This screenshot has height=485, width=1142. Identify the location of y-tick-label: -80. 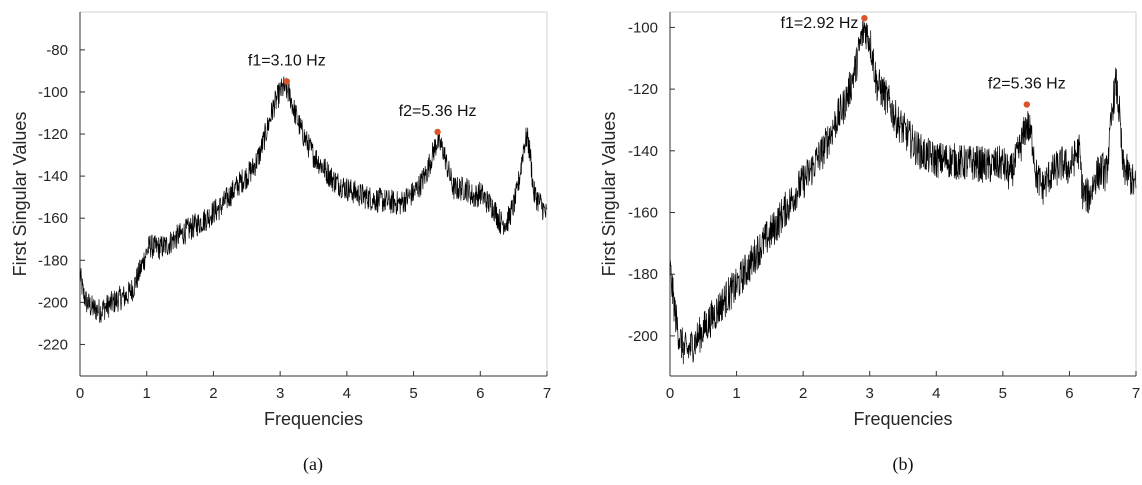
(57, 50).